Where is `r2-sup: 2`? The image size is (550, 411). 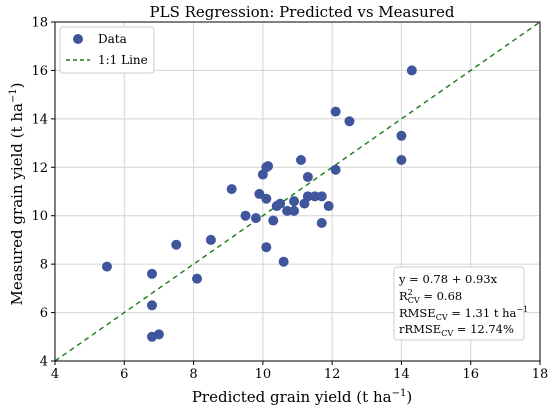
r2-sup: 2 is located at coordinates (410, 292).